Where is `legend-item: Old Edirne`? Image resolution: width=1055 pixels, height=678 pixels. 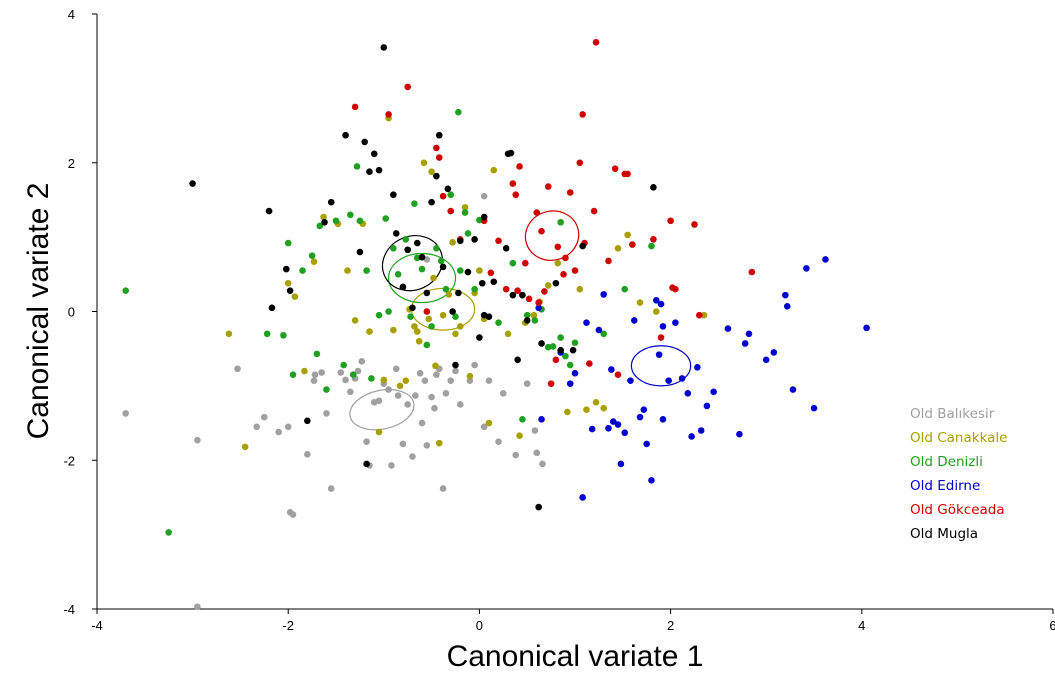 legend-item: Old Edirne is located at coordinates (945, 486).